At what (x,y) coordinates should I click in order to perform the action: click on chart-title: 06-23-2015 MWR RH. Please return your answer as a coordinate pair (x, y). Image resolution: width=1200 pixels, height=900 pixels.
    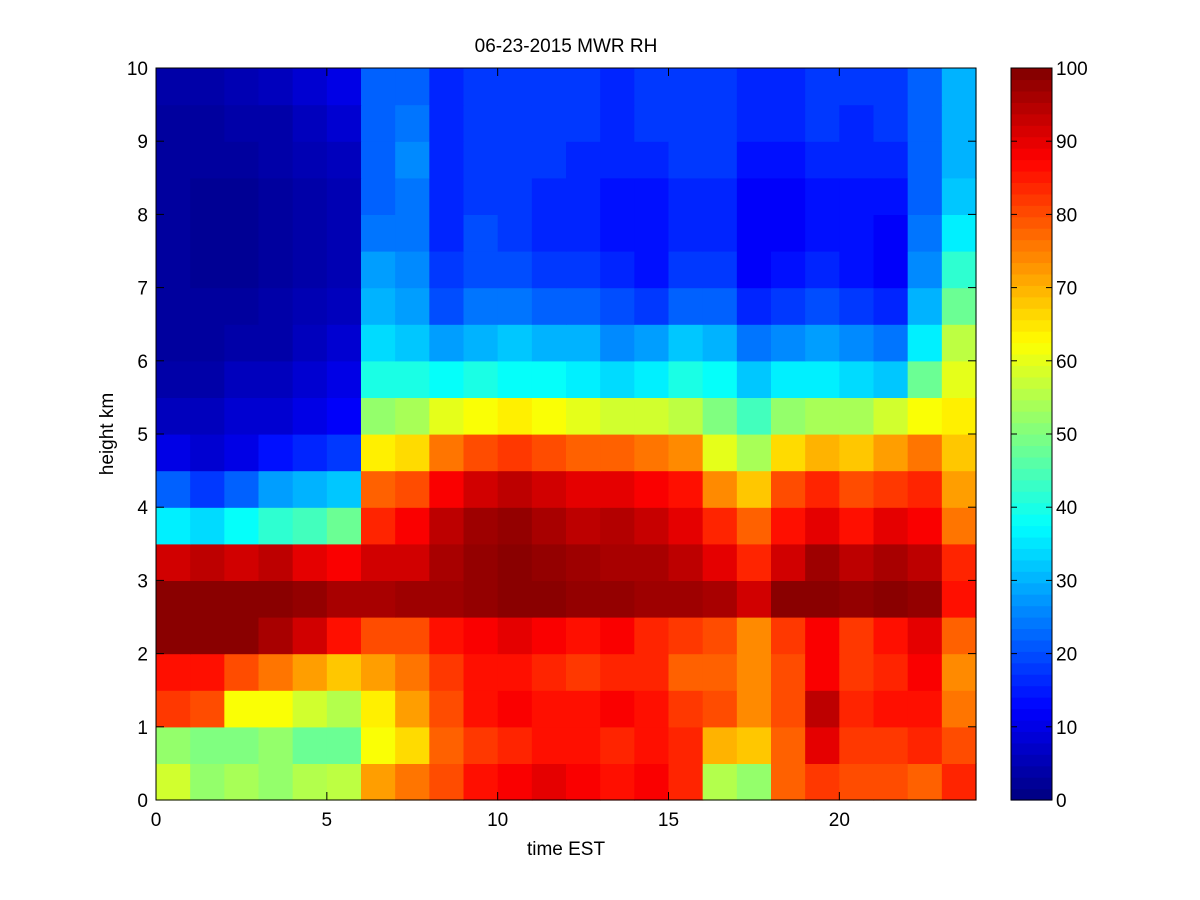
    Looking at the image, I should click on (566, 46).